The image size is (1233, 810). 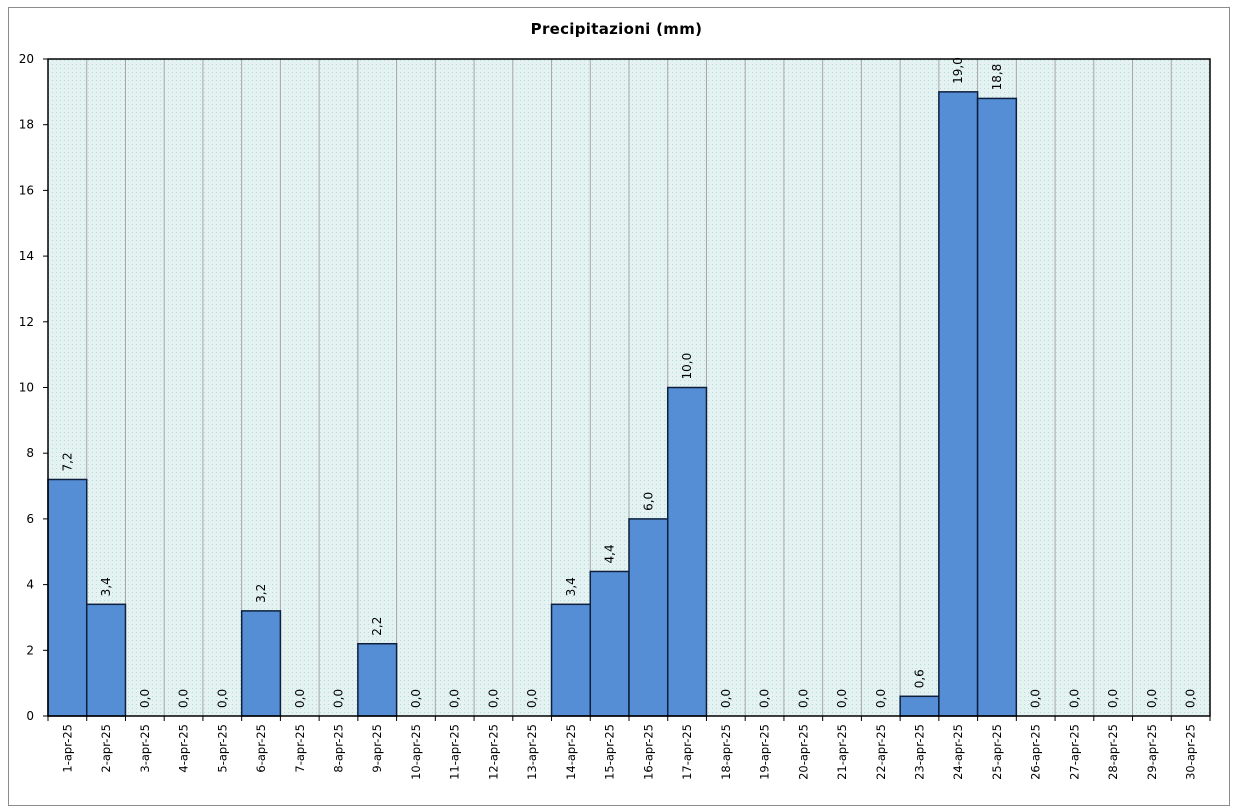 I want to click on x-tick-label: 20-apr-25, so click(x=803, y=752).